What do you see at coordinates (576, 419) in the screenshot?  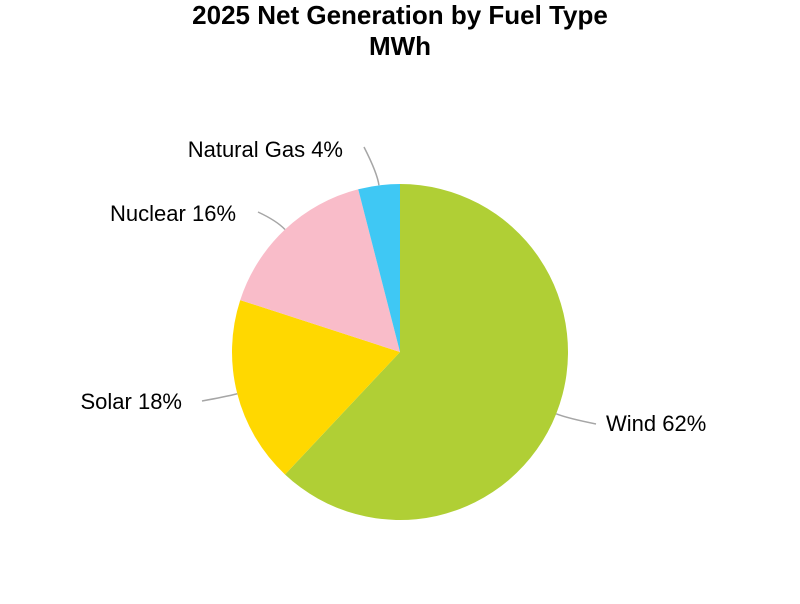 I see `leader-line-wind` at bounding box center [576, 419].